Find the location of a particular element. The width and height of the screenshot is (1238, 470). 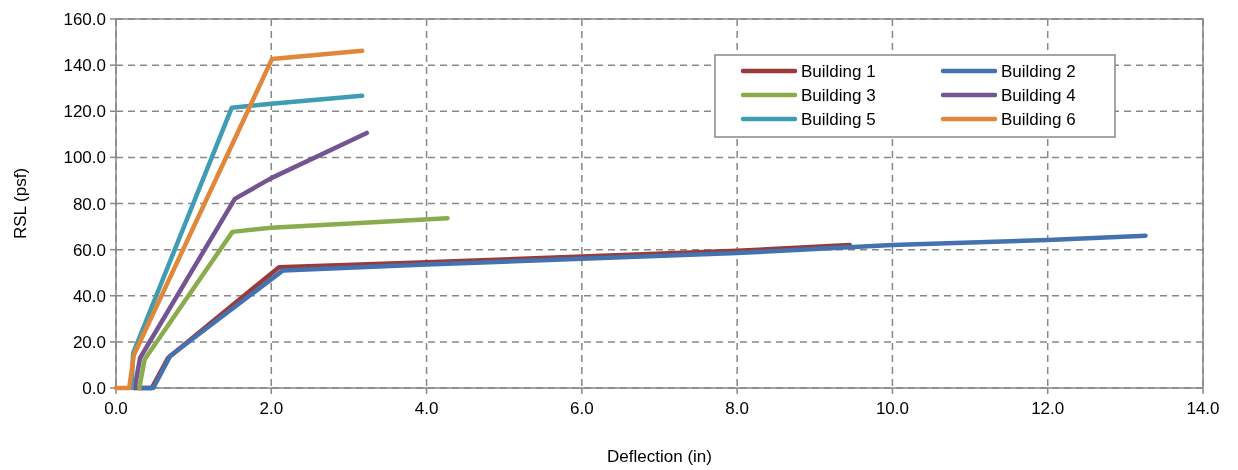

x-tick-label: 14.0 is located at coordinates (1203, 408).